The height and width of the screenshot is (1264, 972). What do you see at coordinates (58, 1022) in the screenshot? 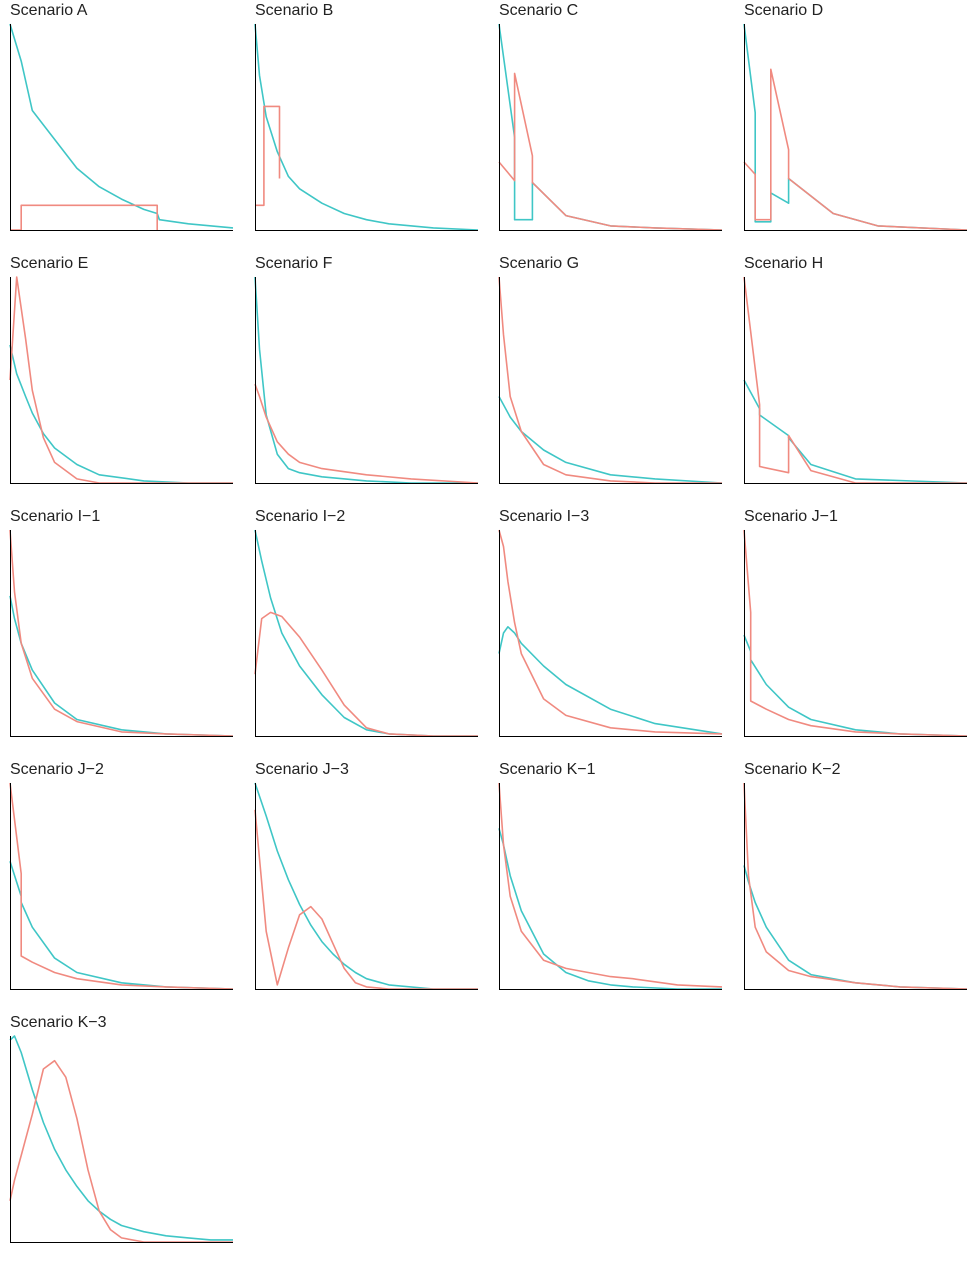
I see `panel-title: Scenario K−3` at bounding box center [58, 1022].